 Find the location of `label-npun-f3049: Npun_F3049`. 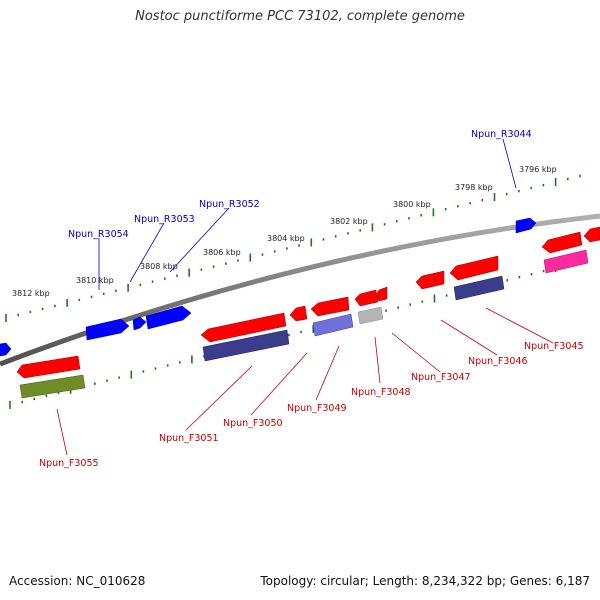

label-npun-f3049: Npun_F3049 is located at coordinates (317, 408).